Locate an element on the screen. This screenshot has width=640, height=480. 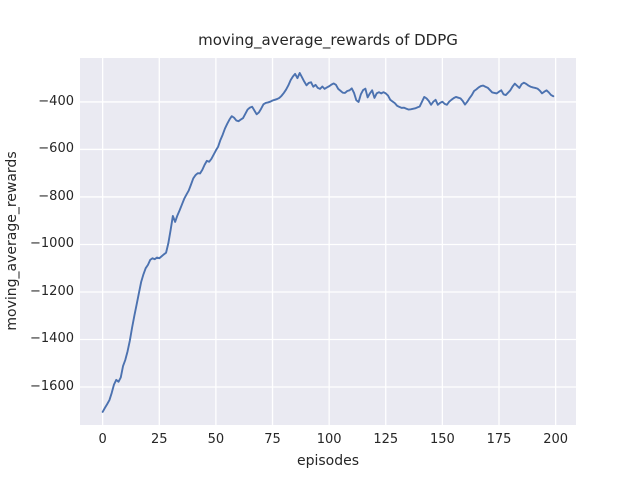
x-tick-label: 200 is located at coordinates (556, 439).